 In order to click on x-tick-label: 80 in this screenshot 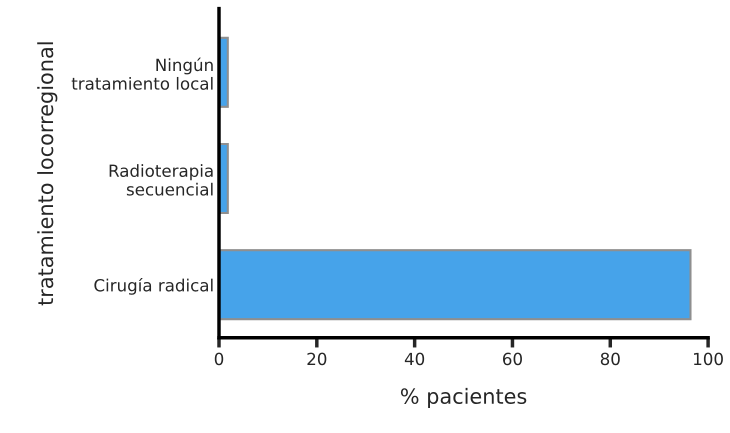, I will do `click(610, 359)`.